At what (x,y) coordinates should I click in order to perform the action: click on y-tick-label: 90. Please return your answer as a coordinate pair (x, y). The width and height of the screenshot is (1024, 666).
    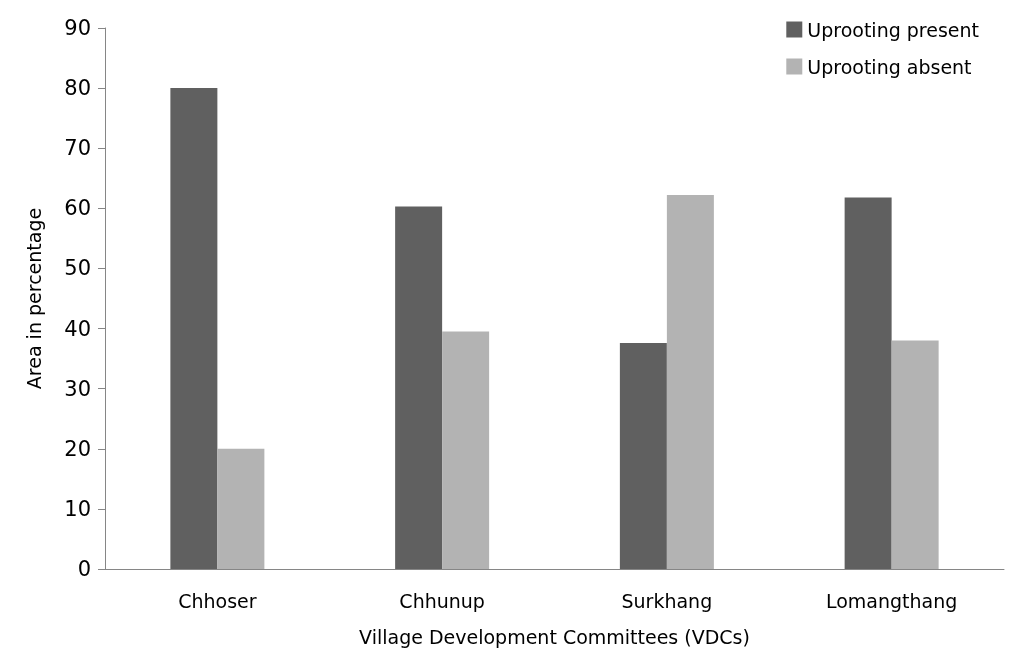
    Looking at the image, I should click on (77, 28).